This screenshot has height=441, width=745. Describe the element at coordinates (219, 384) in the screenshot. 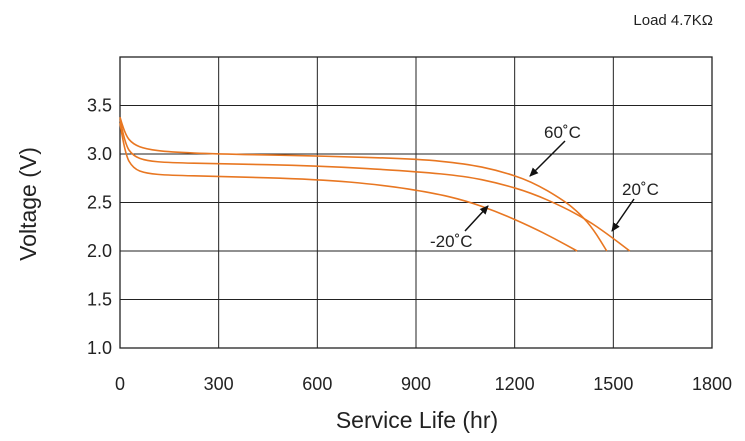

I see `x-tick-label: 300` at that location.